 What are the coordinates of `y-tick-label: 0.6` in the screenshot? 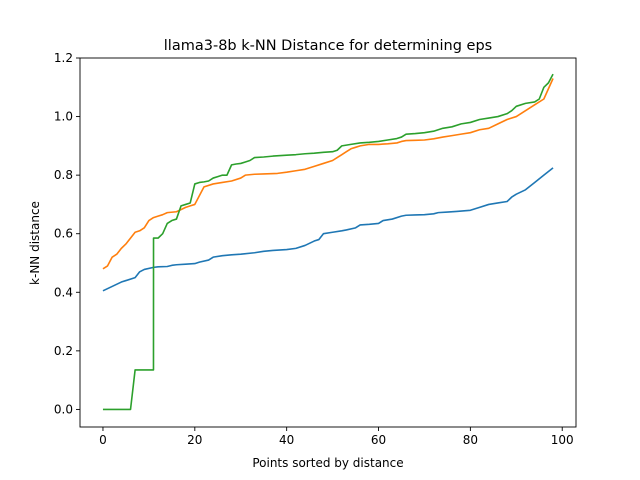 It's located at (63, 234).